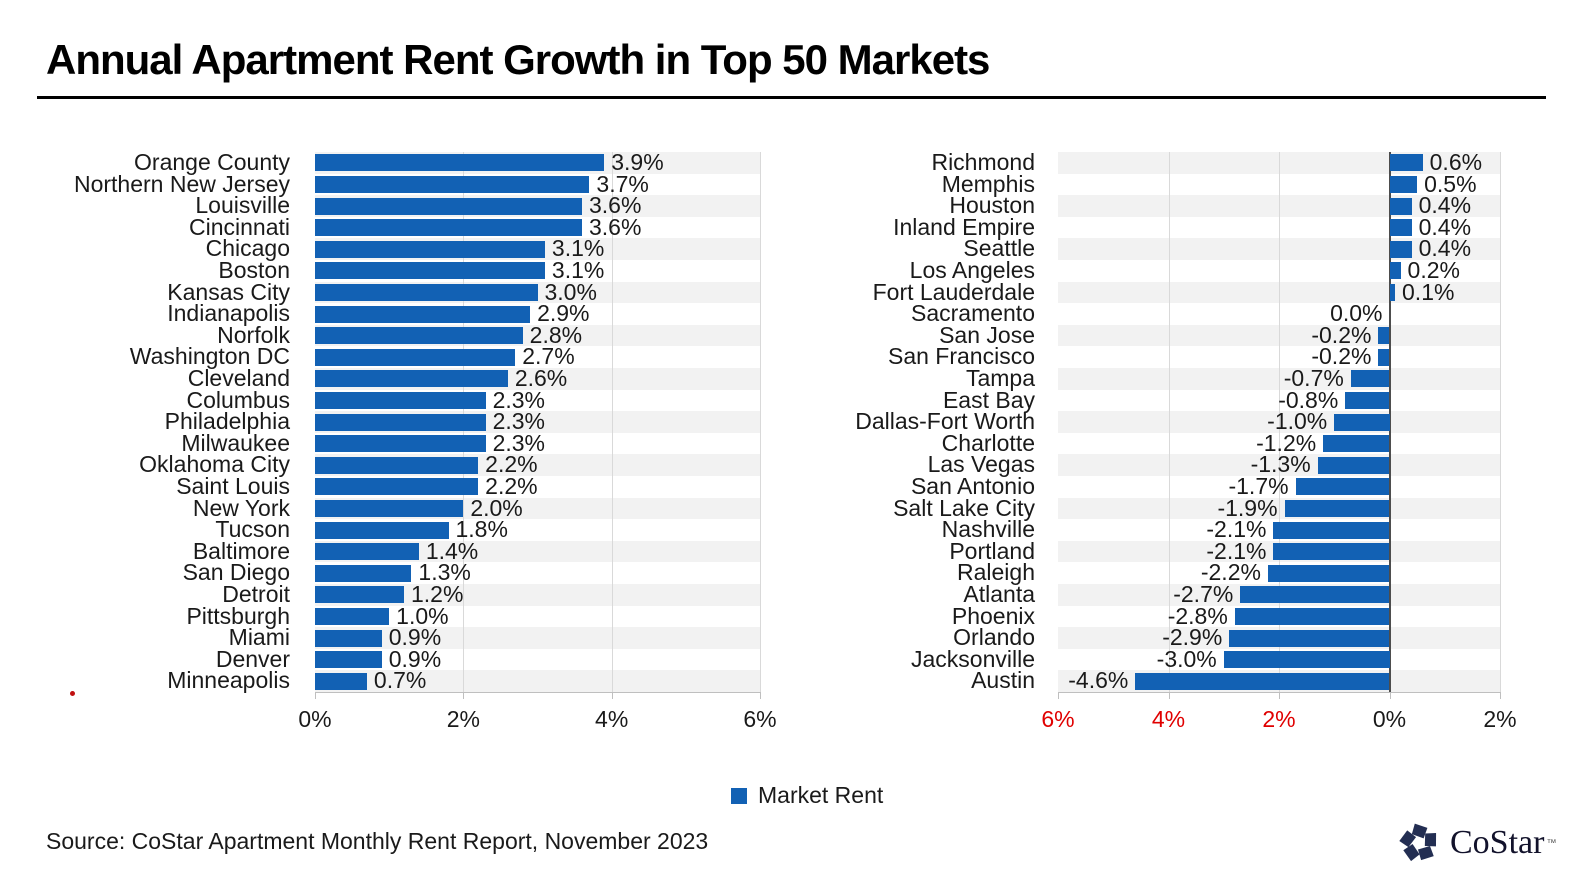 Image resolution: width=1583 pixels, height=890 pixels. What do you see at coordinates (214, 464) in the screenshot?
I see `category-label: Oklahoma City` at bounding box center [214, 464].